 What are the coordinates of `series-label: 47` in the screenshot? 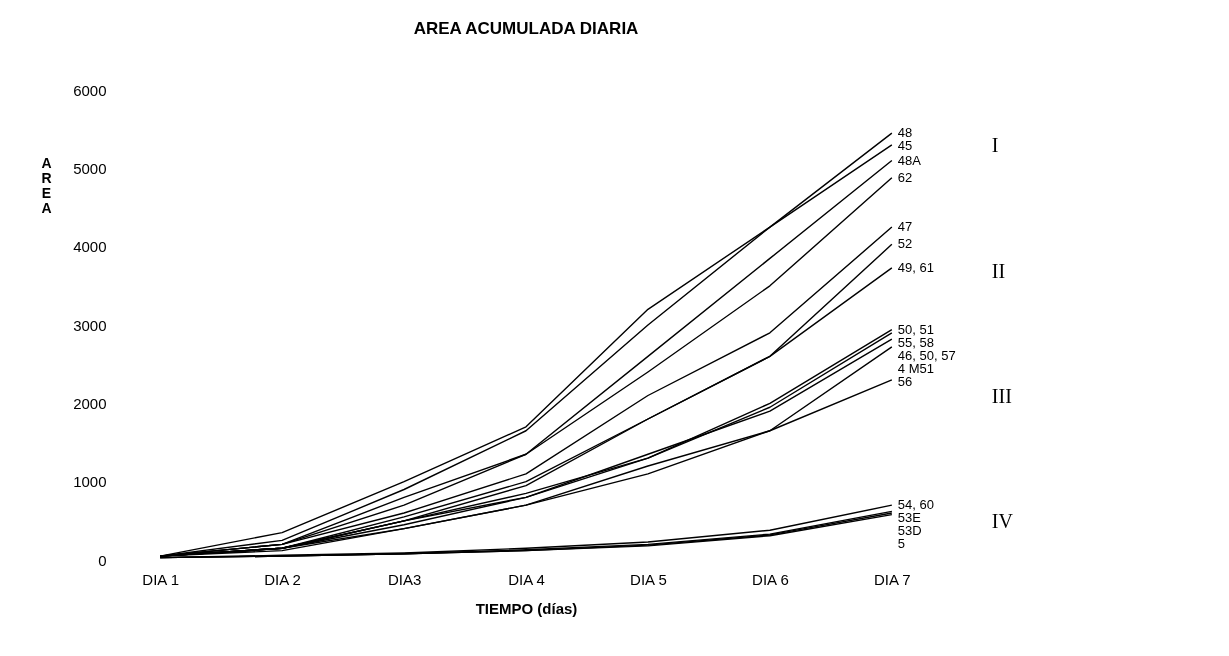 It's located at (905, 227).